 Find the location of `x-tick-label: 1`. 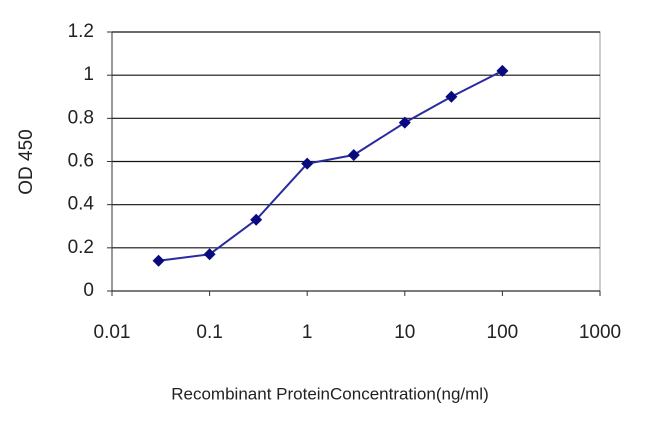

x-tick-label: 1 is located at coordinates (307, 332).